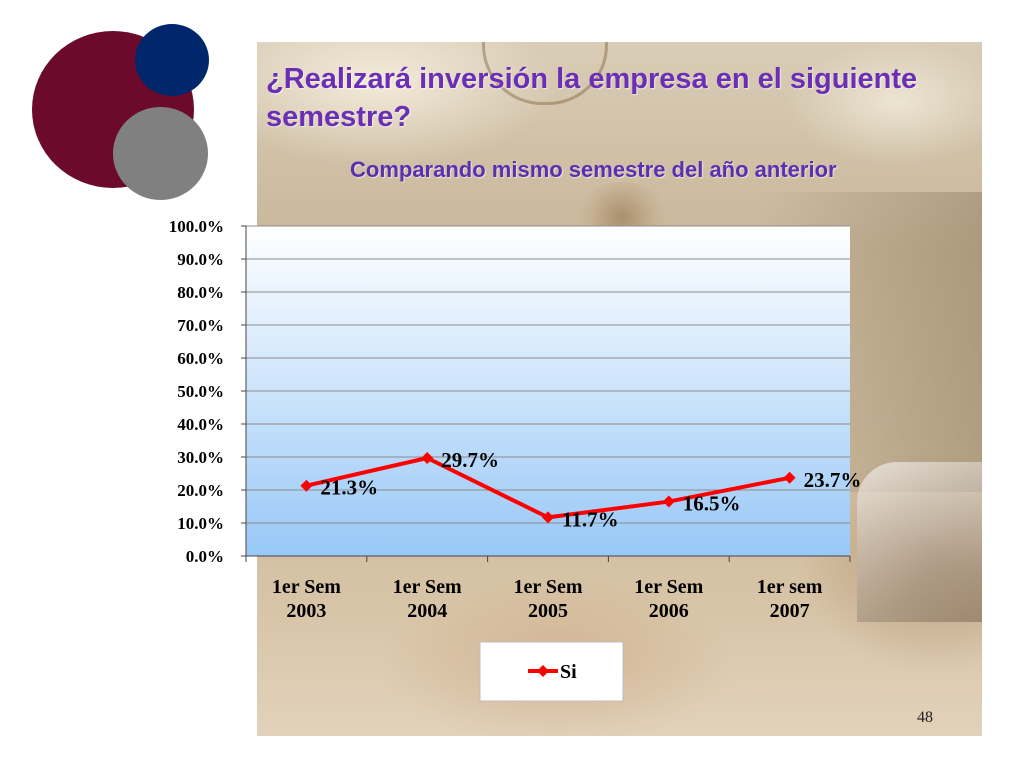 The height and width of the screenshot is (768, 1024). Describe the element at coordinates (790, 599) in the screenshot. I see `x-tick-label: 1er sem 2007` at that location.